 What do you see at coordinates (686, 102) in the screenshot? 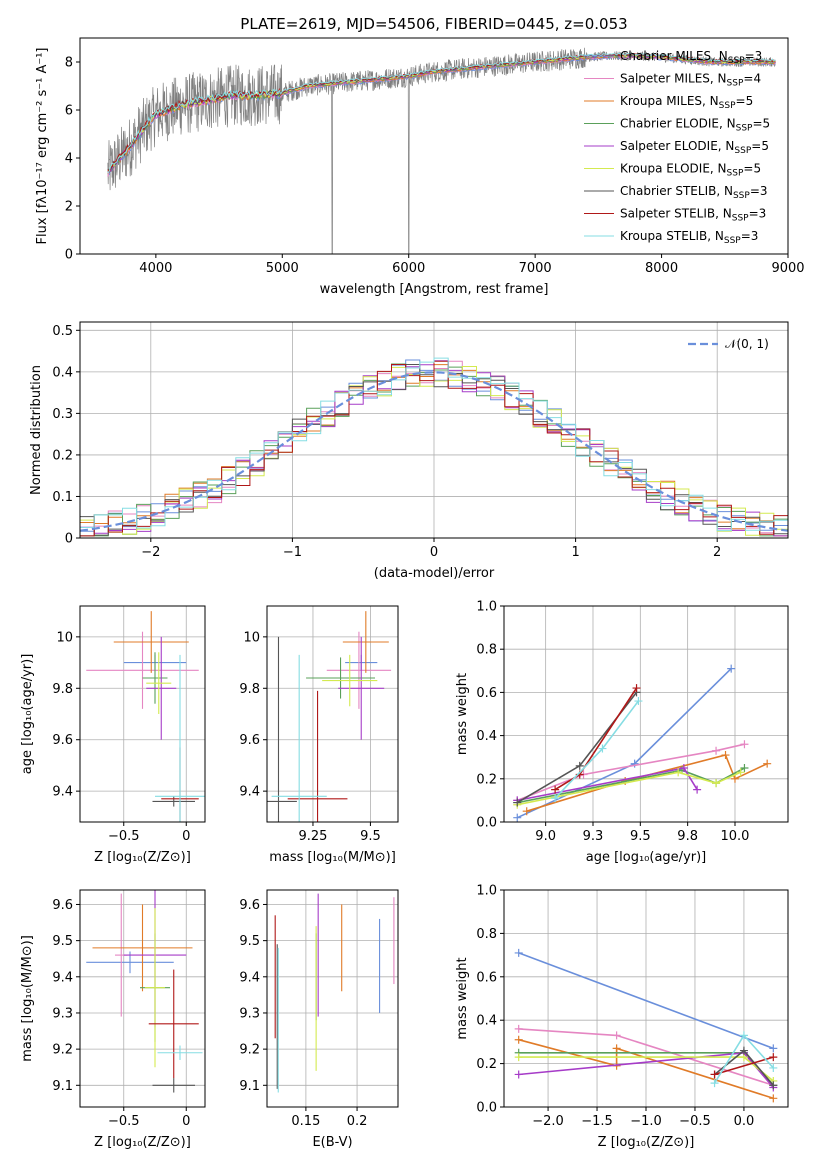
I see `legend-entry-2: Kroupa MILES, NSSP=5` at bounding box center [686, 102].